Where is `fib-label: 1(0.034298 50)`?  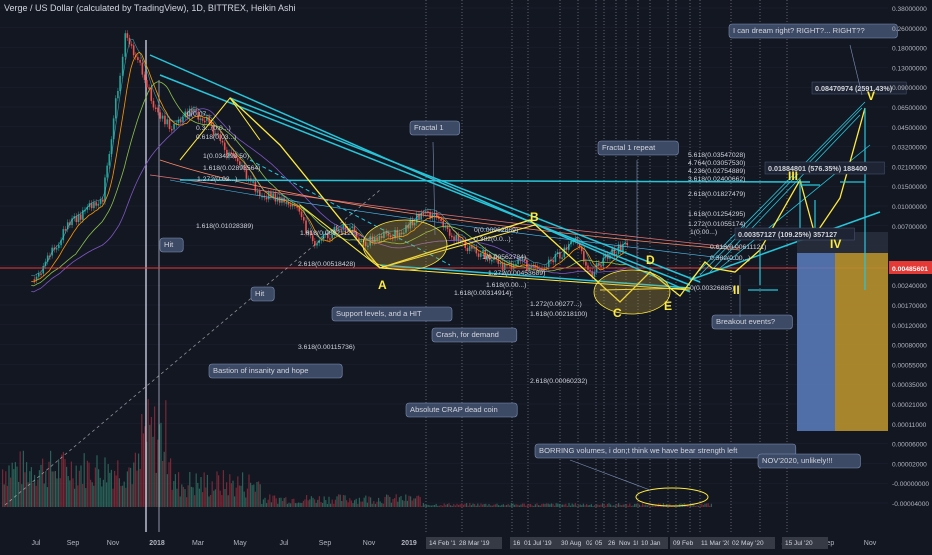
fib-label: 1(0.034298 50) is located at coordinates (226, 156).